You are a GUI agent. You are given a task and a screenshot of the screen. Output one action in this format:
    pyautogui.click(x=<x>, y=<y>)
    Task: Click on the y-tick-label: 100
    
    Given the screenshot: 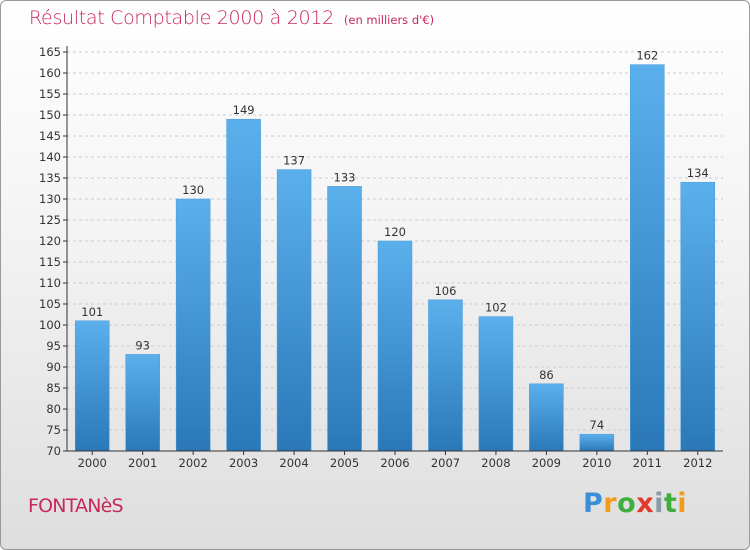 What is the action you would take?
    pyautogui.click(x=50, y=325)
    